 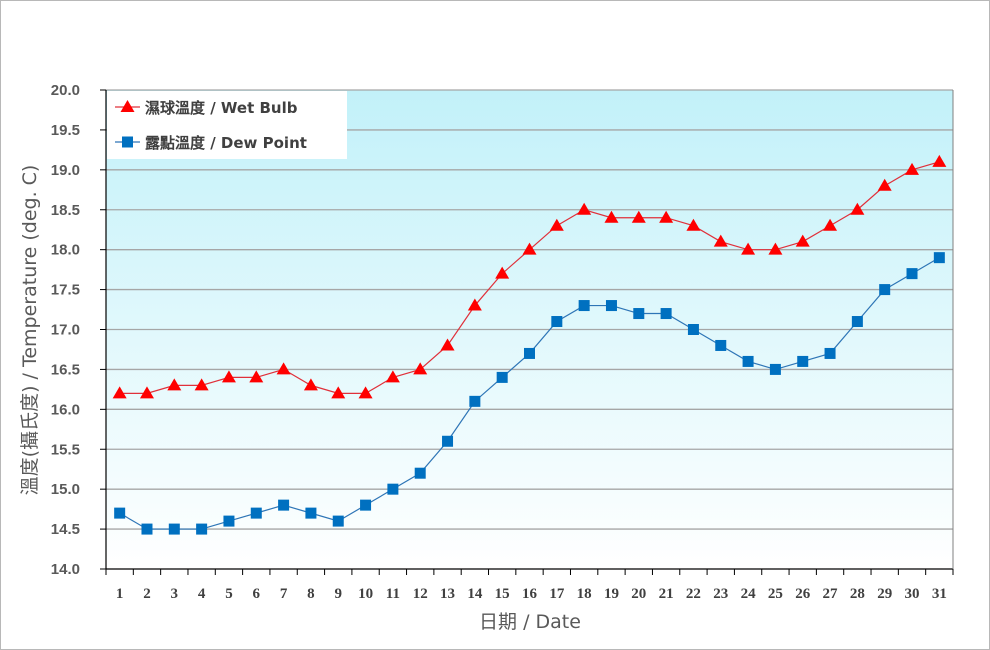 What do you see at coordinates (311, 594) in the screenshot?
I see `x-tick-label: 8` at bounding box center [311, 594].